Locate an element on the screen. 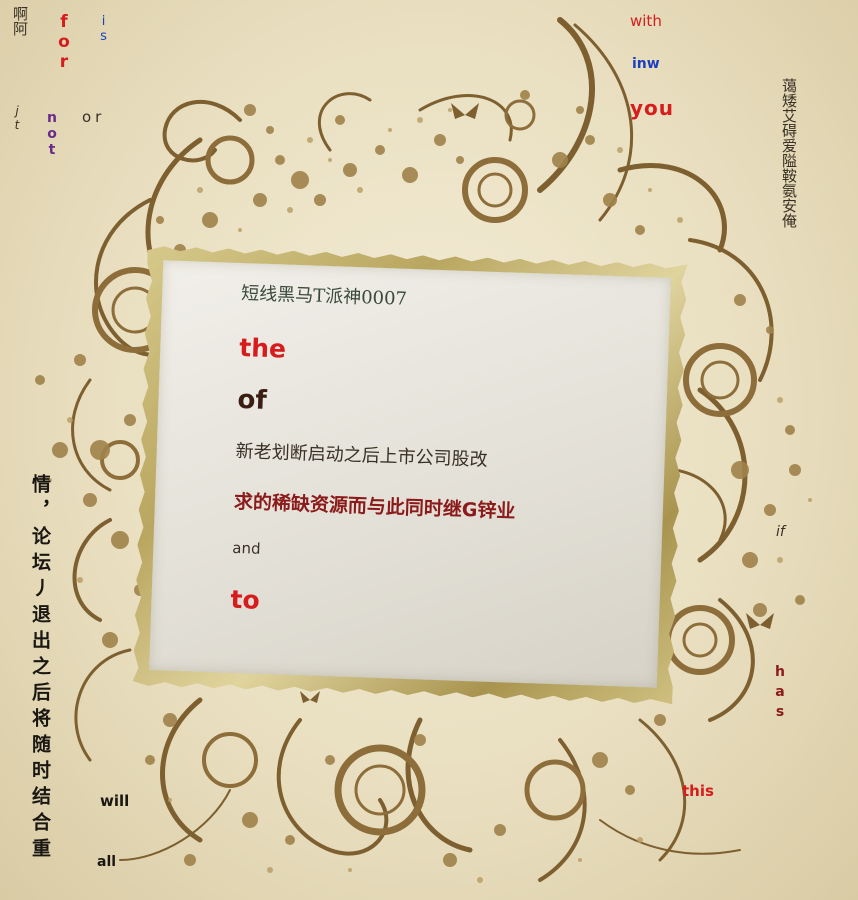 The height and width of the screenshot is (900, 858). text-will: will is located at coordinates (115, 801).